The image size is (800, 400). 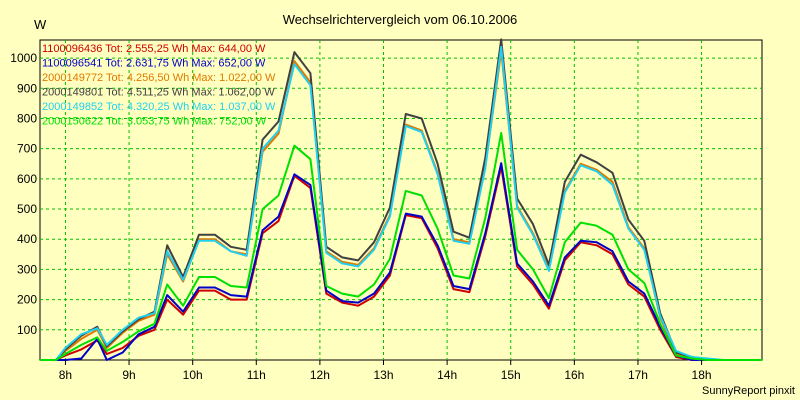 What do you see at coordinates (748, 391) in the screenshot?
I see `footer-credit: SunnyReport pinxit` at bounding box center [748, 391].